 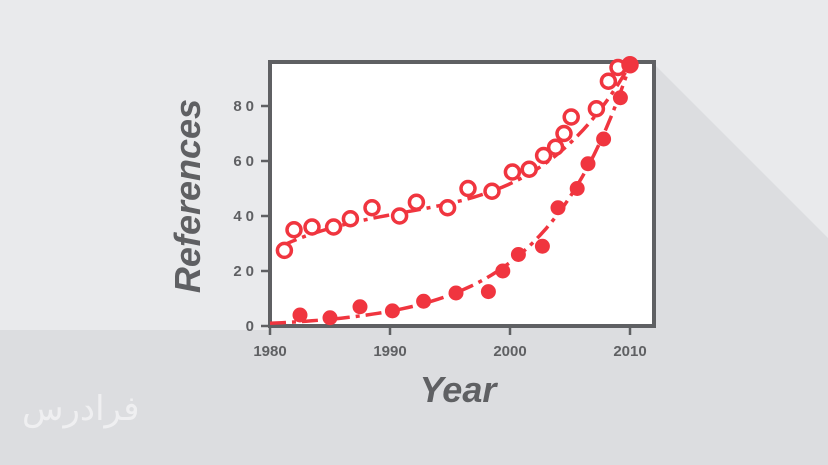 I want to click on x-tick-label: 1990, so click(x=389, y=351).